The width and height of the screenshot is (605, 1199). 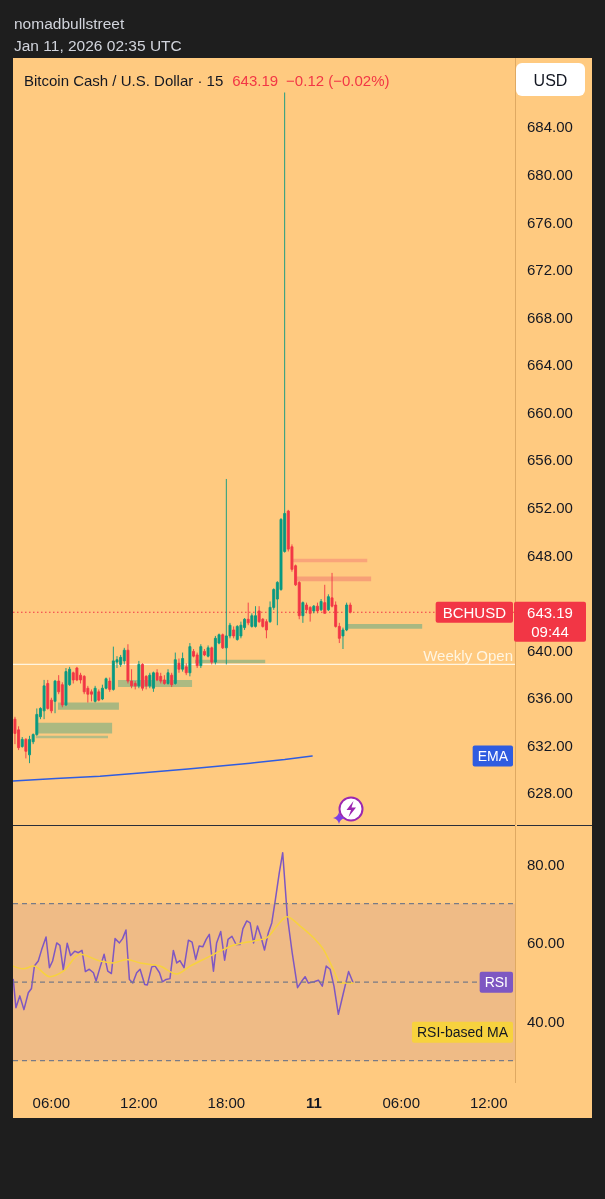 I want to click on x-tick-label: 11, so click(x=313, y=1102).